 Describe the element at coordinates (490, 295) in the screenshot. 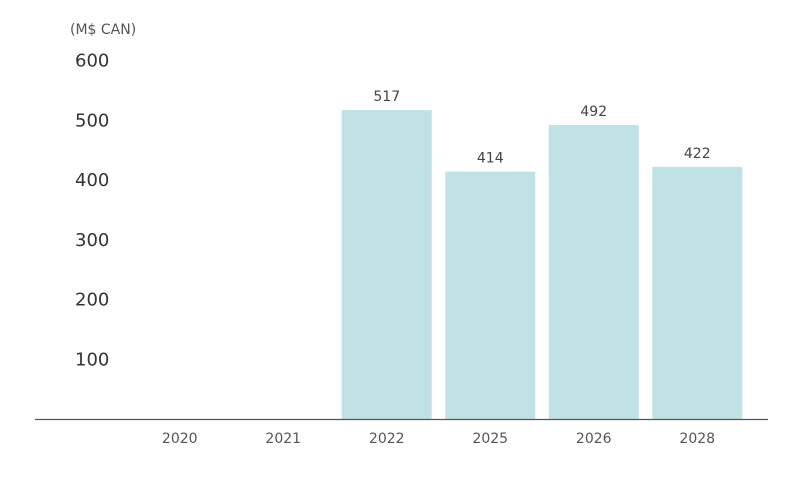

I see `bar-2025` at that location.